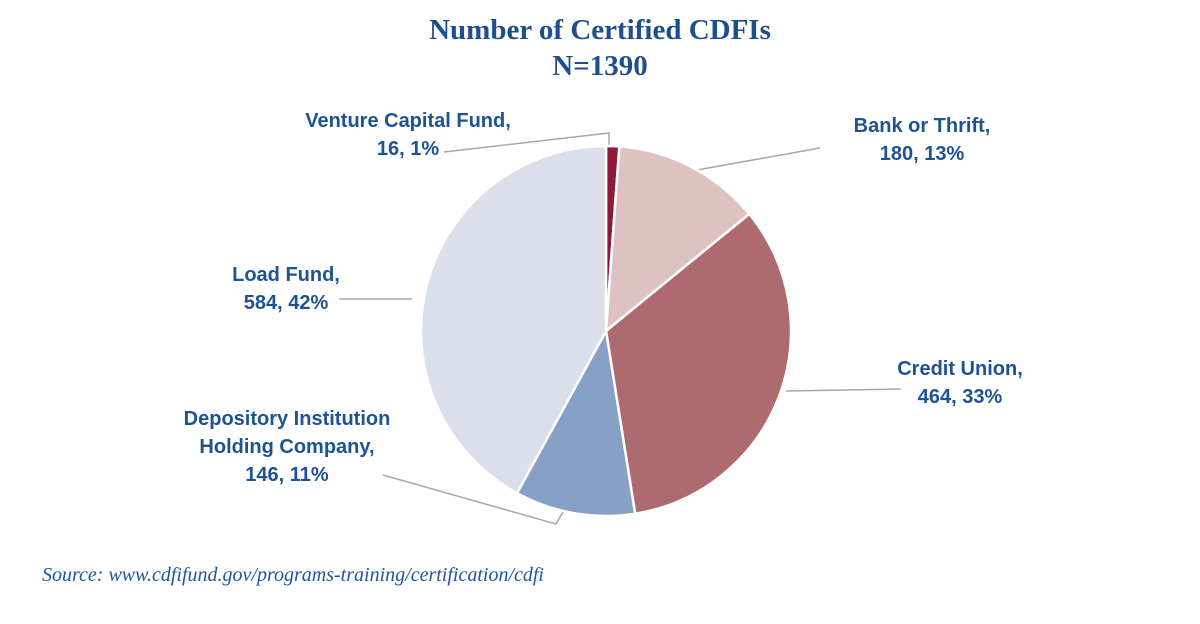  I want to click on pie-slice-depository-institution-holding-company, so click(576, 423).